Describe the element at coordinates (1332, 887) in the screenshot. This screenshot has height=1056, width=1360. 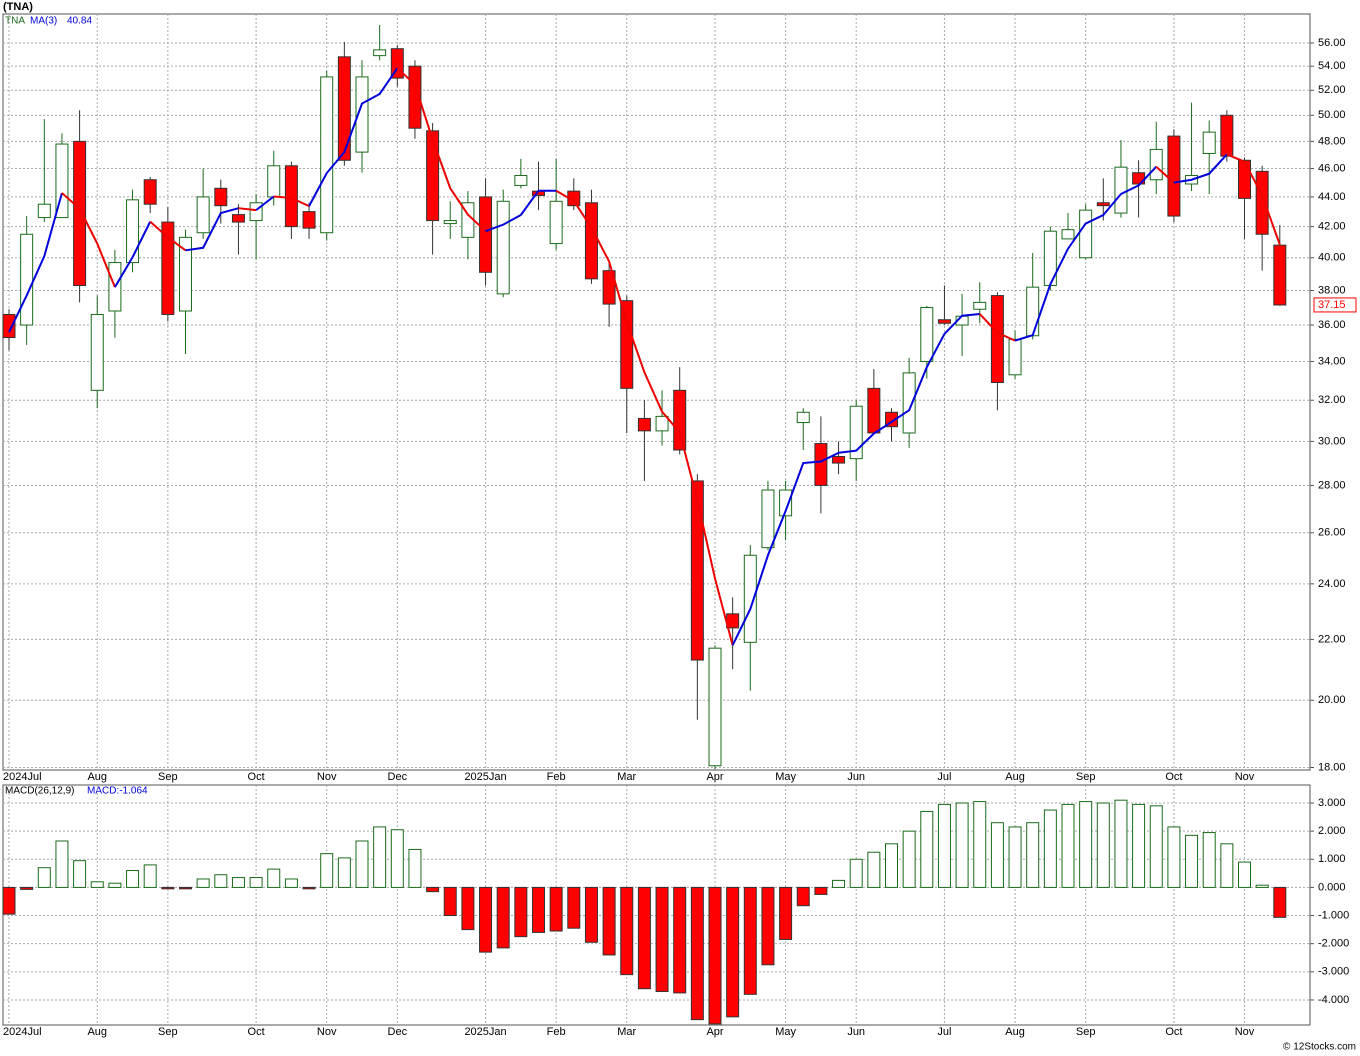
I see `y-tick-label: 0.000` at that location.